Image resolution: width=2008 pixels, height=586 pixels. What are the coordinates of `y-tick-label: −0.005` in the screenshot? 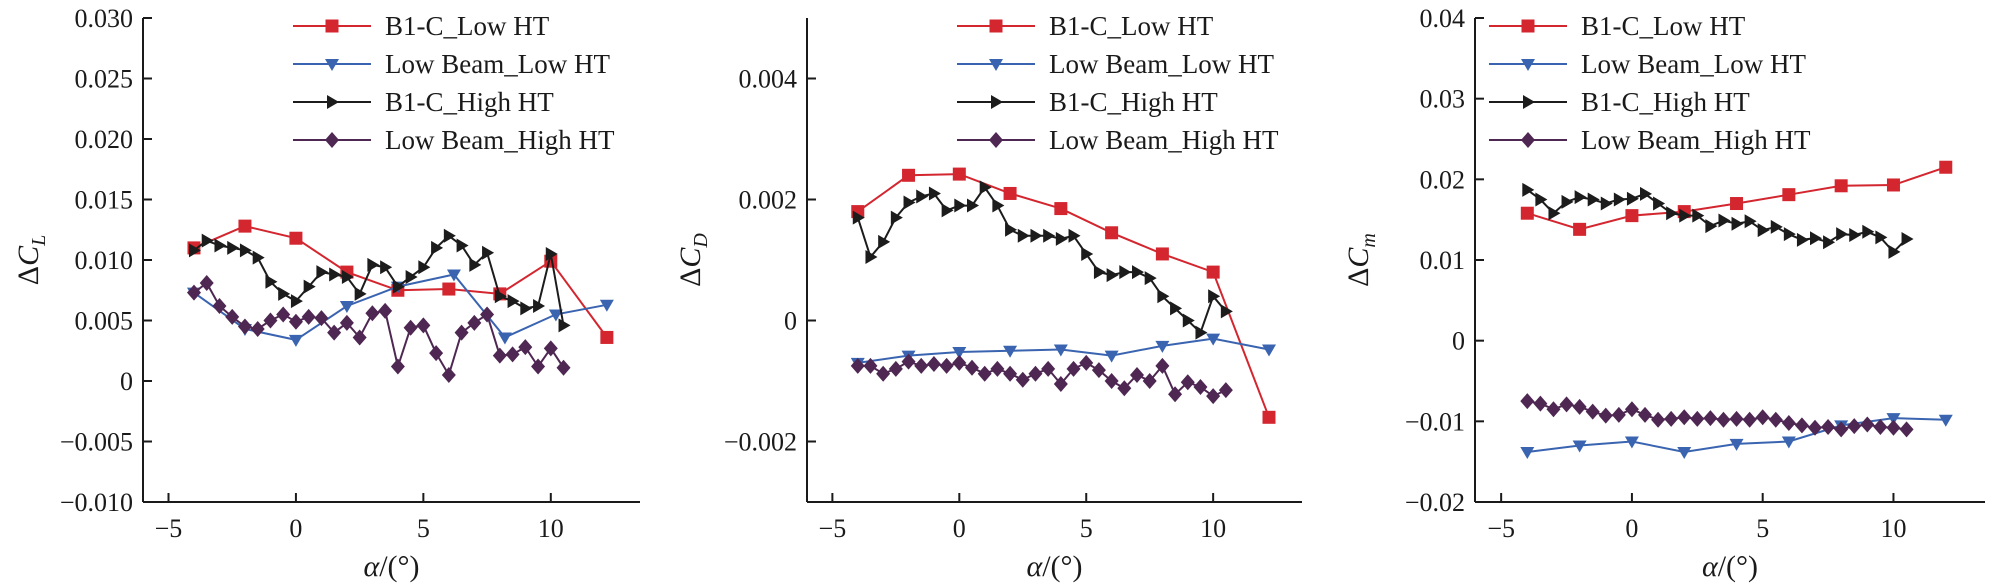 It's located at (96, 442).